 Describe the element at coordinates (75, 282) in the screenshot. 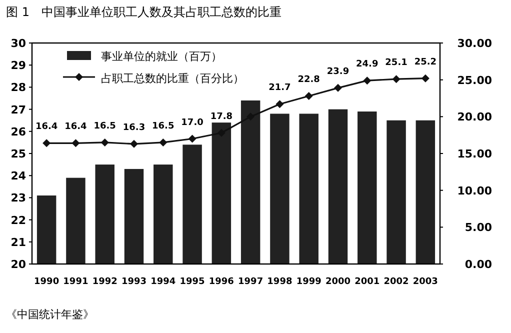

I see `x-tick-label: 1991` at that location.